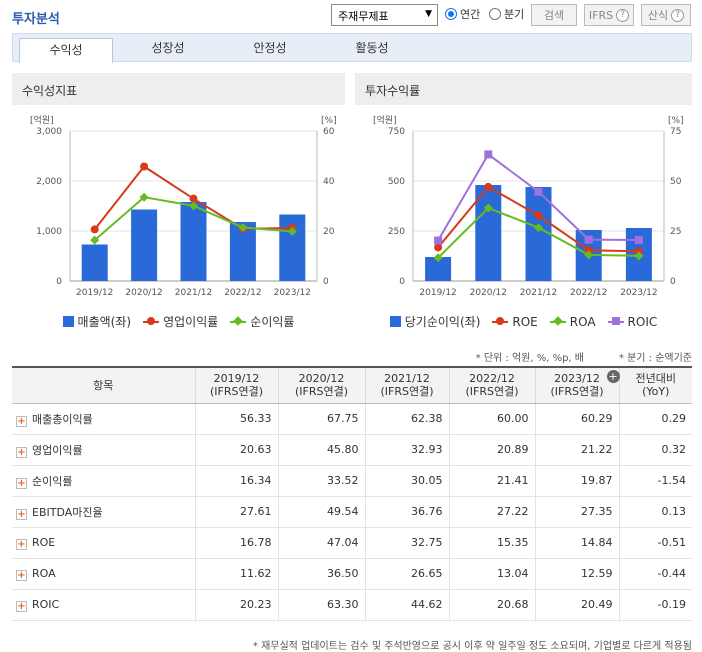  Describe the element at coordinates (329, 182) in the screenshot. I see `y-tick-right: 40` at that location.